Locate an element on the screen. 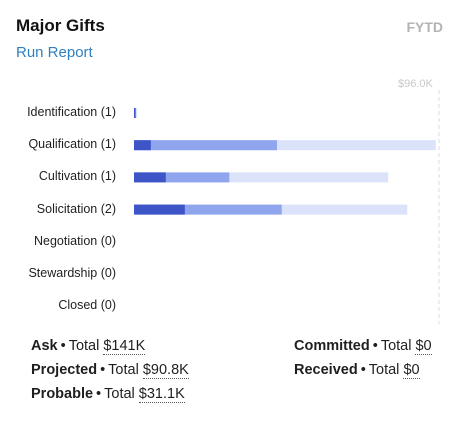 The height and width of the screenshot is (433, 467). received-total-value: $0 is located at coordinates (411, 370).